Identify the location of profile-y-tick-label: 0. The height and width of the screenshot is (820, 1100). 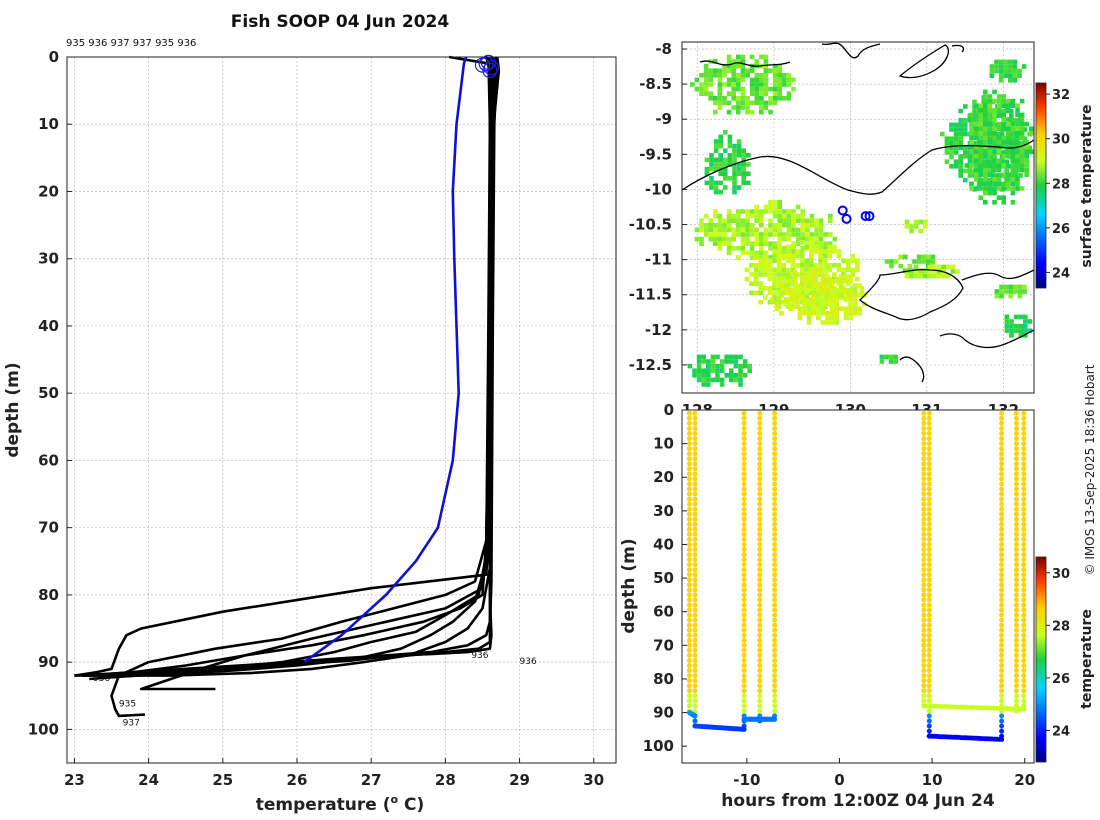
(54, 57).